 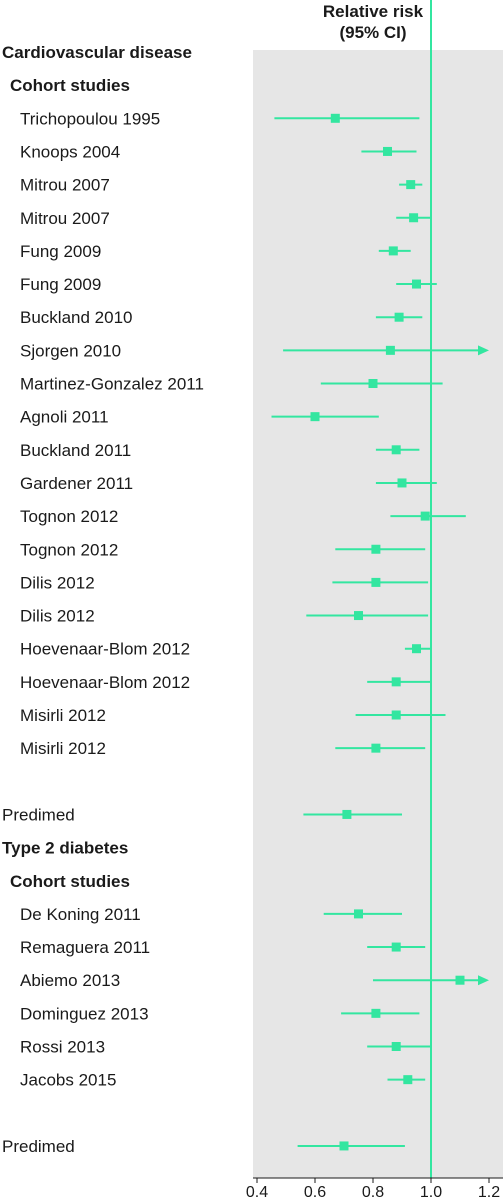 What do you see at coordinates (70, 151) in the screenshot?
I see `study-label: Knoops 2004` at bounding box center [70, 151].